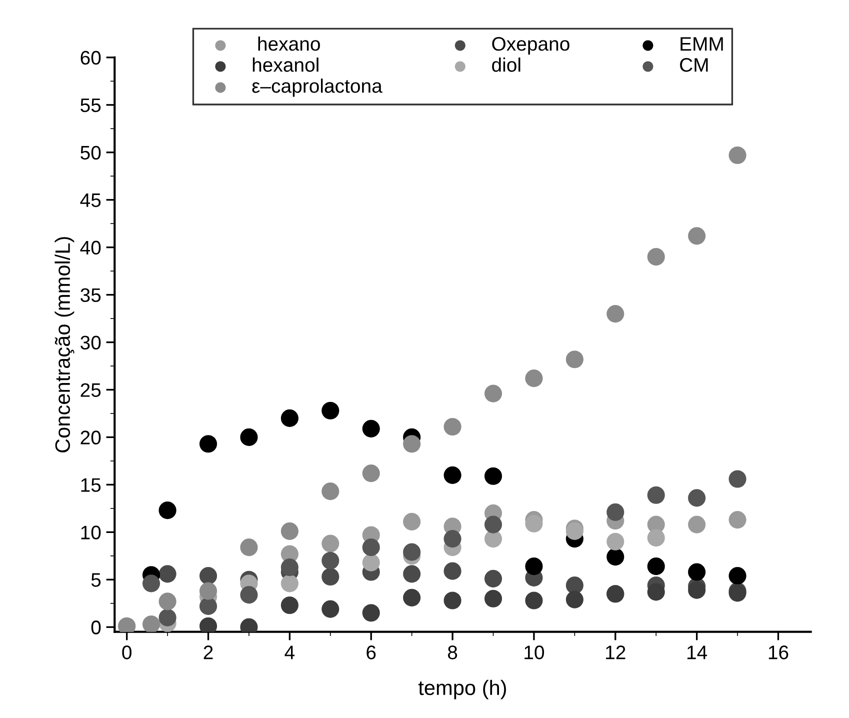 The width and height of the screenshot is (849, 718). I want to click on y-tick-label: 5, so click(96, 580).